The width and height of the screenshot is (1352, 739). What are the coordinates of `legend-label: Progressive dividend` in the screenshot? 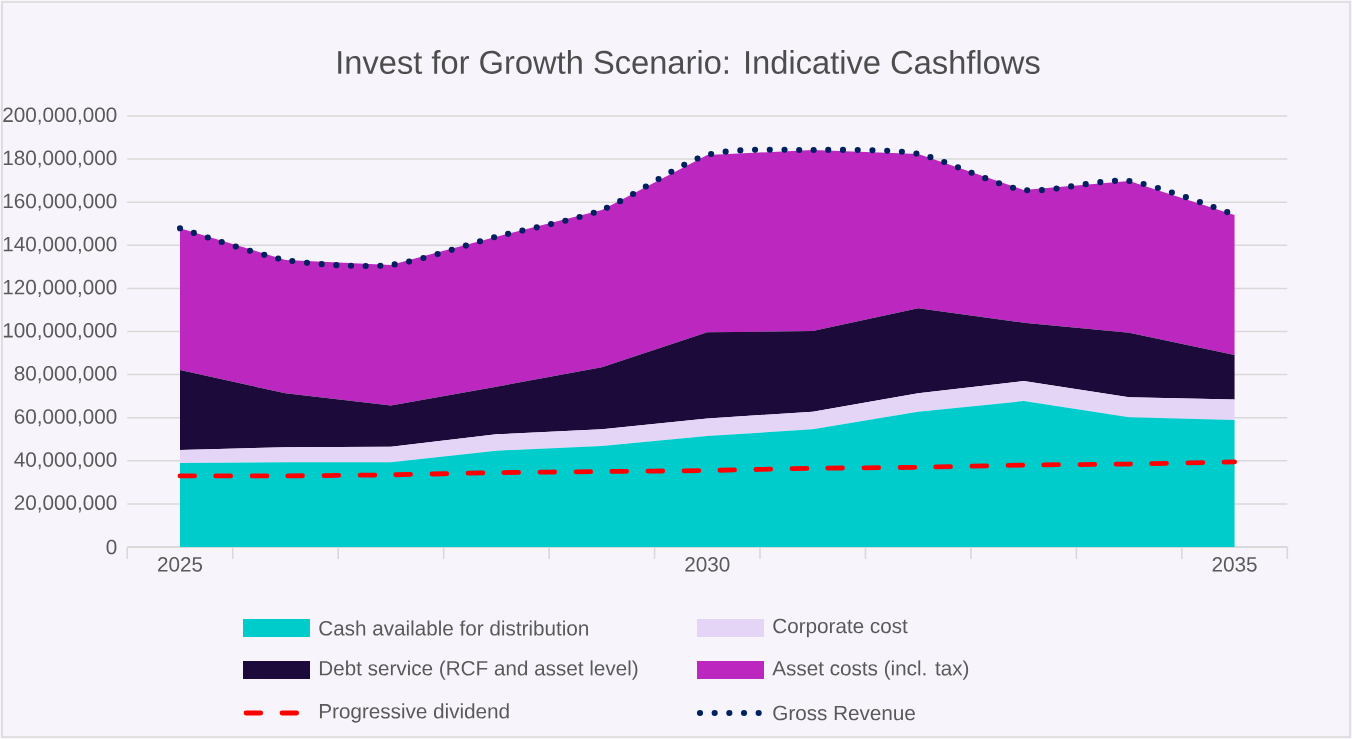 It's located at (414, 713).